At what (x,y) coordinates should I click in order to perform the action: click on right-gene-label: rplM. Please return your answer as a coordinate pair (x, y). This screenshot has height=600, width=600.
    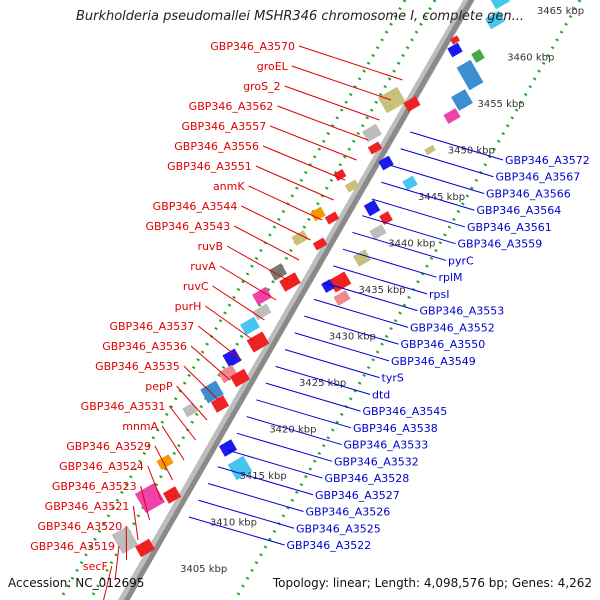
    Looking at the image, I should click on (451, 277).